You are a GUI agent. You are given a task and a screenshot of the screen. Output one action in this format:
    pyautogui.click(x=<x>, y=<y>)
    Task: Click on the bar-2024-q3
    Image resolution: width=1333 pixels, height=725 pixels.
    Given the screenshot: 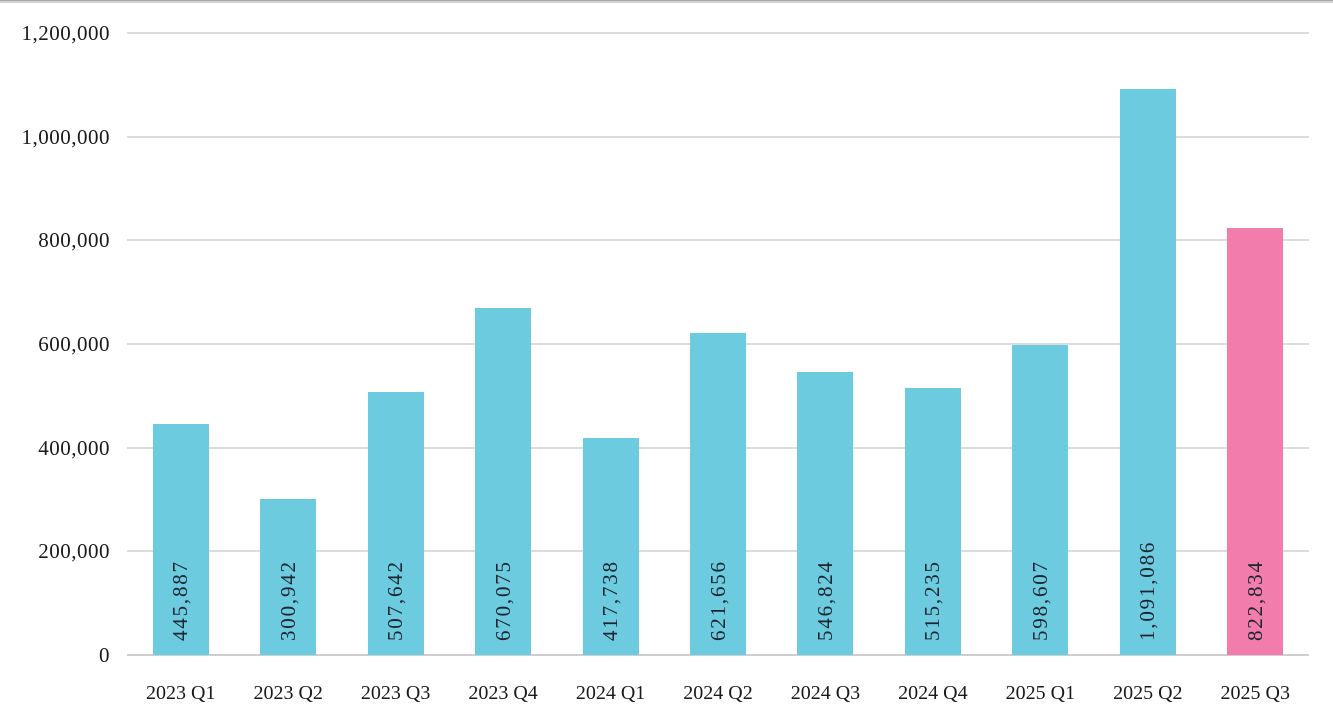 What is the action you would take?
    pyautogui.click(x=825, y=513)
    